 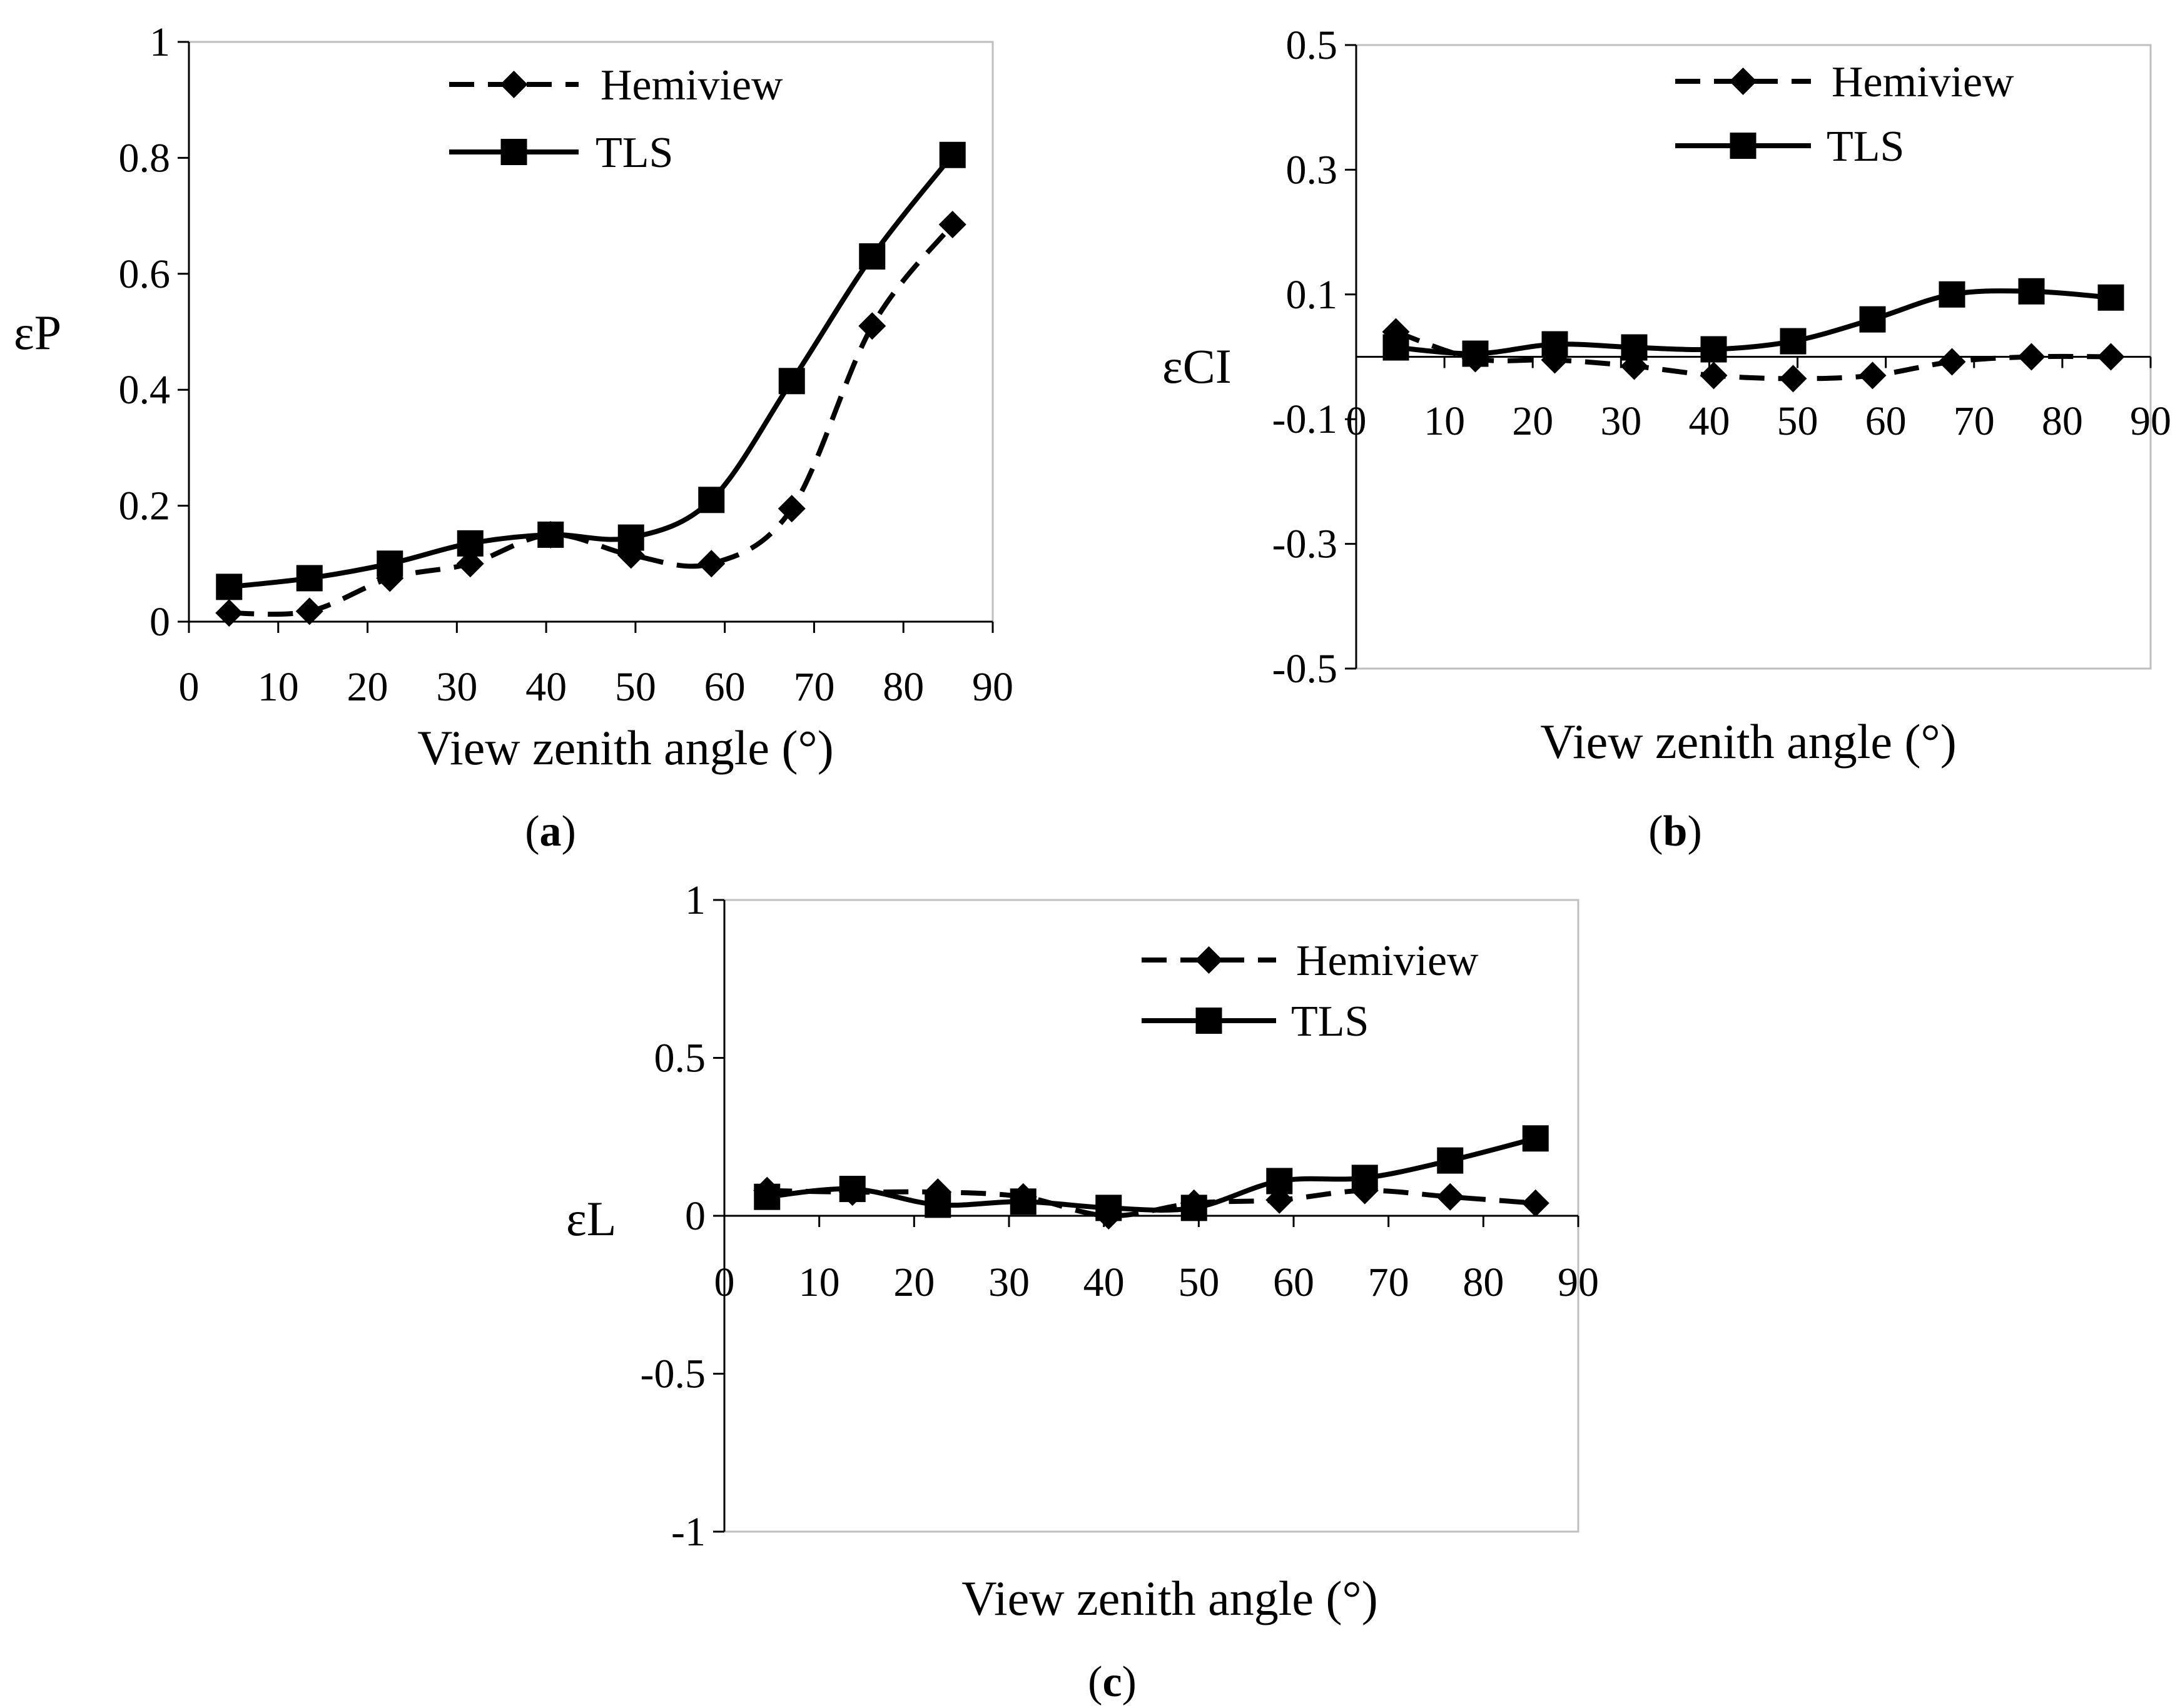 I want to click on y-tick-label: -0.3, so click(x=1304, y=544).